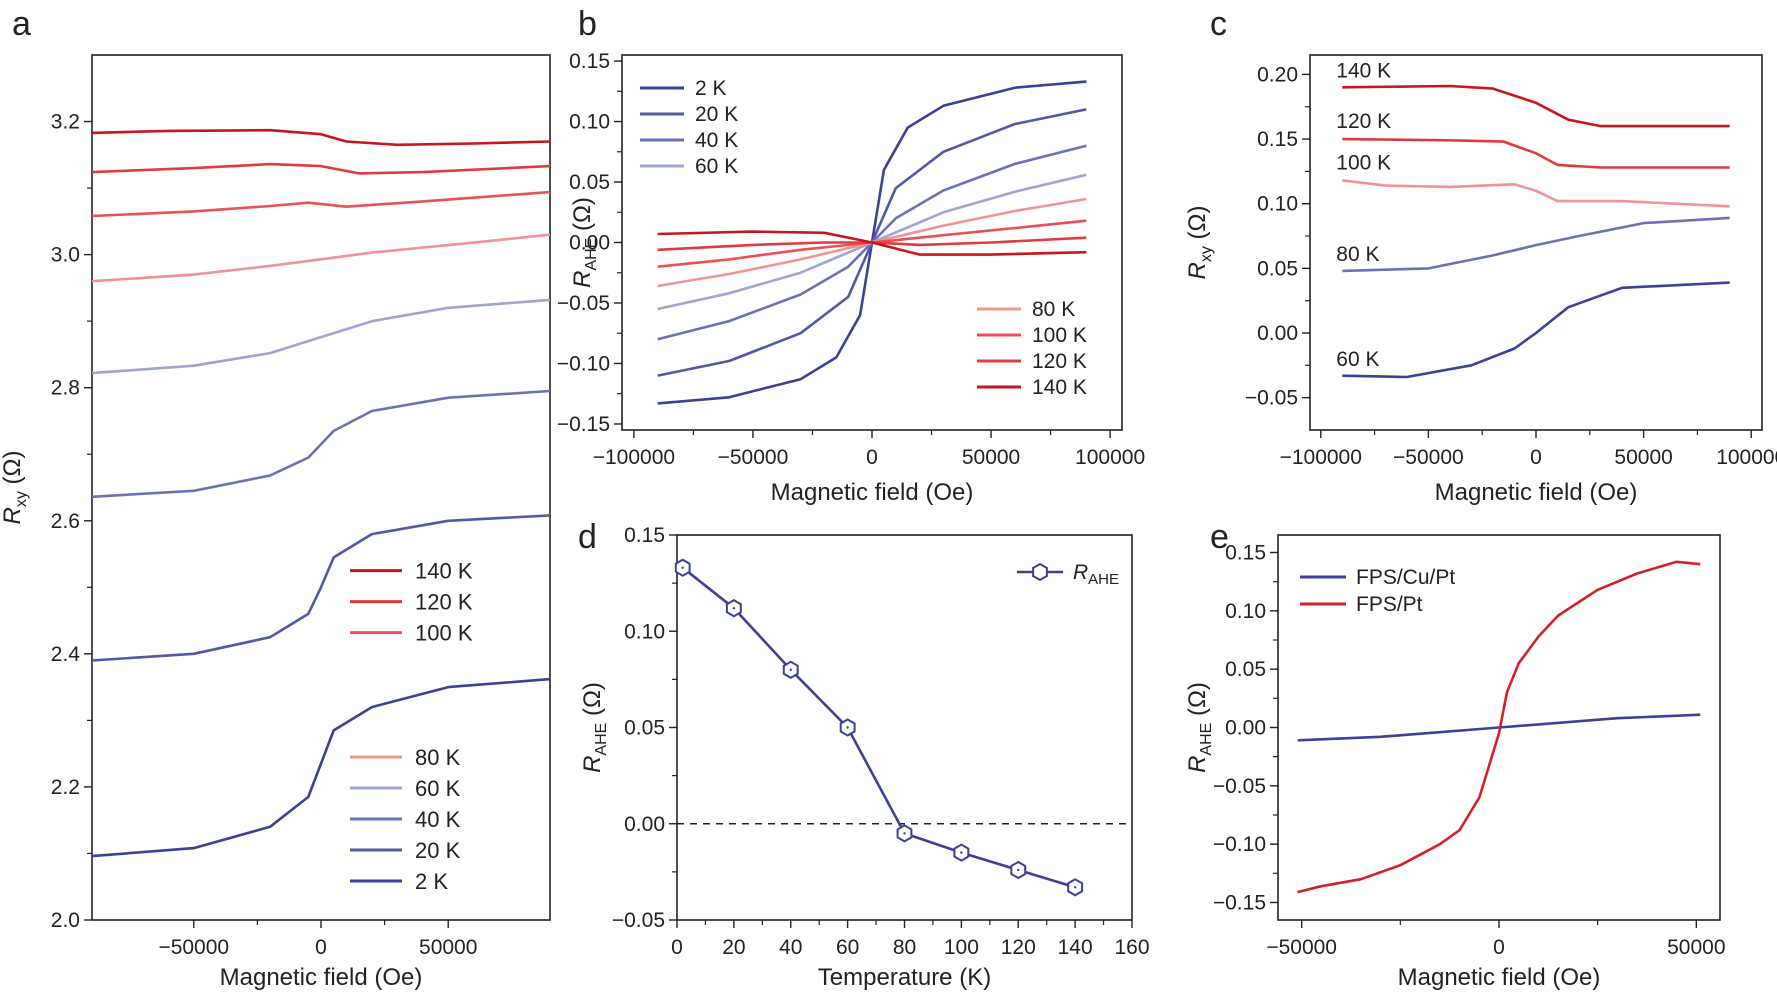  I want to click on series-inline-label: 120 K, so click(1363, 121).